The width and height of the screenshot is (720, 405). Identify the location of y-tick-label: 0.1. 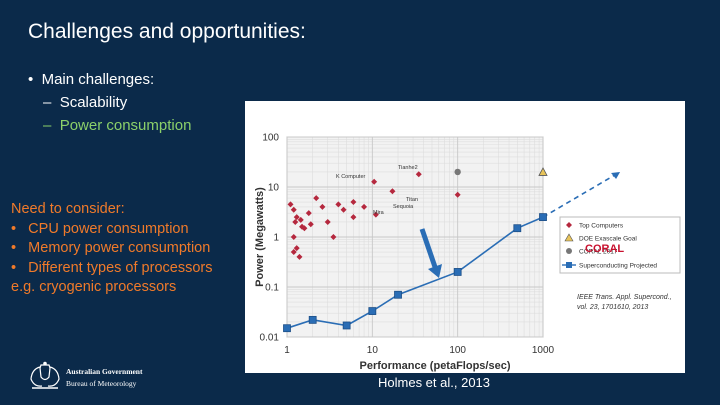
(272, 288).